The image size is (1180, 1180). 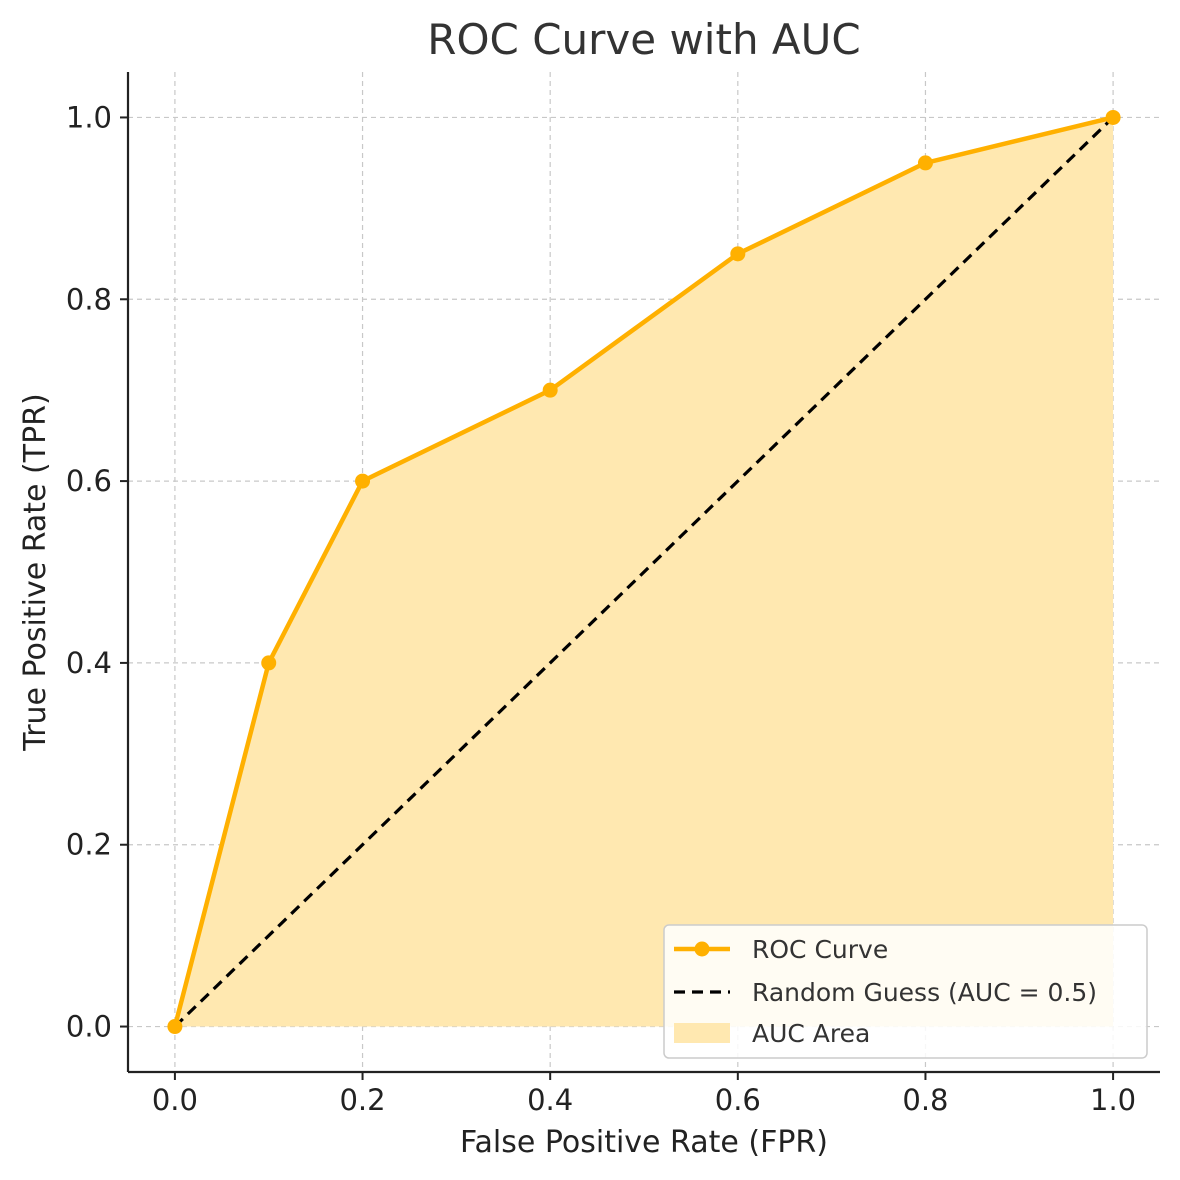 I want to click on y-axis-label: True Positive Rate (TPR), so click(x=35, y=572).